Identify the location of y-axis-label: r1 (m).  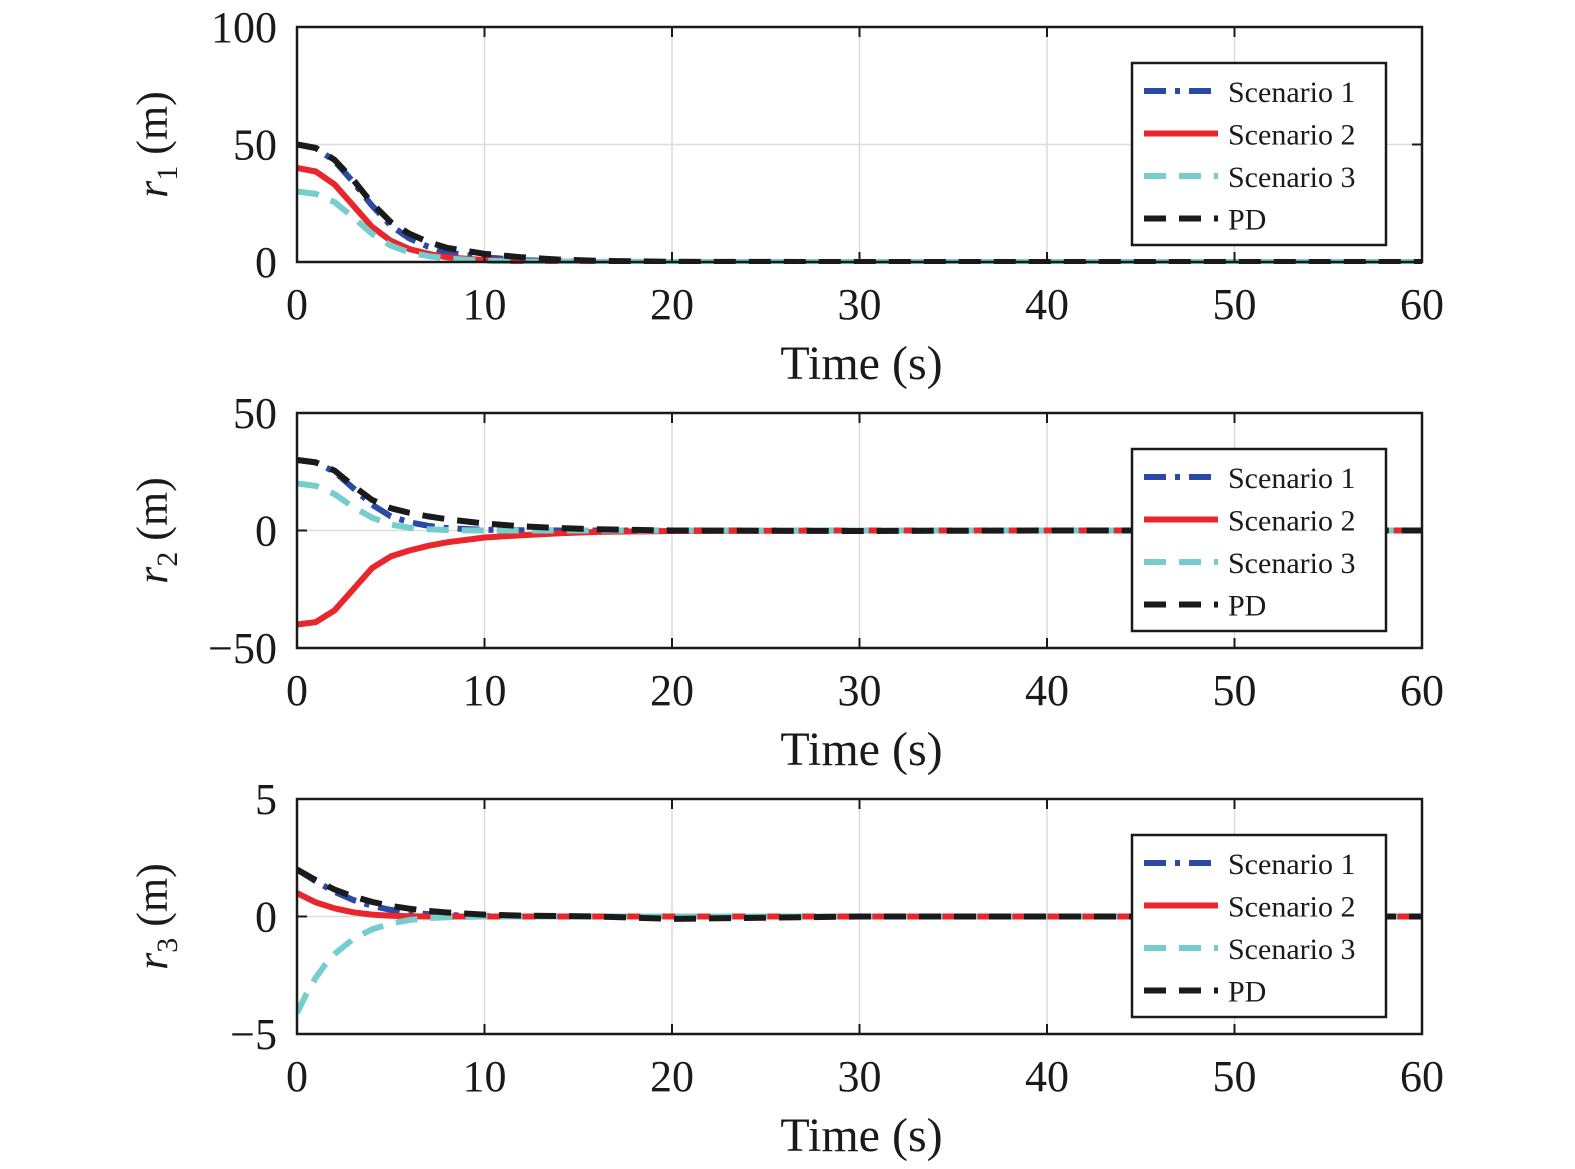
(156, 144).